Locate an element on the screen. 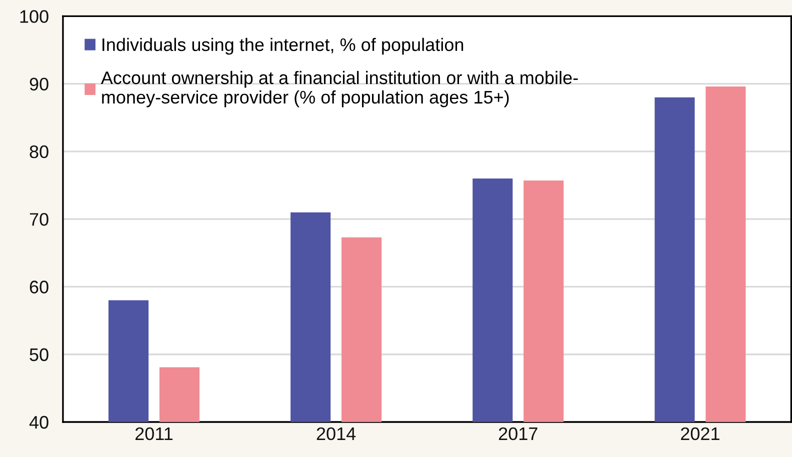 Image resolution: width=792 pixels, height=457 pixels. legend-label: Account ownership at a financial institution or with a mobile- money-service provider (% of population ages 15+) is located at coordinates (339, 89).